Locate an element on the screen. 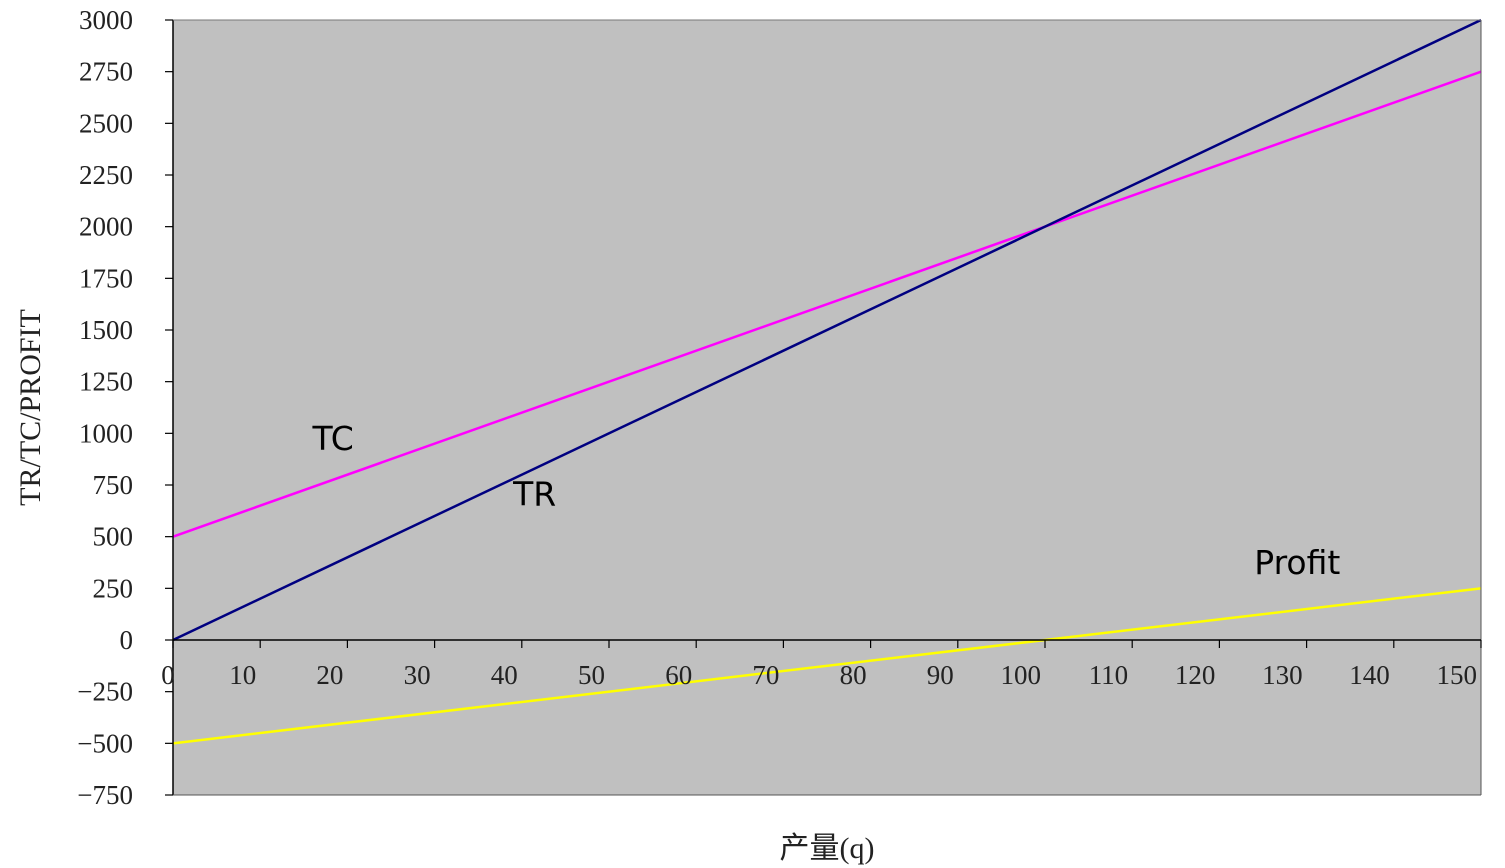  y-tick-label: 750 is located at coordinates (113, 485).